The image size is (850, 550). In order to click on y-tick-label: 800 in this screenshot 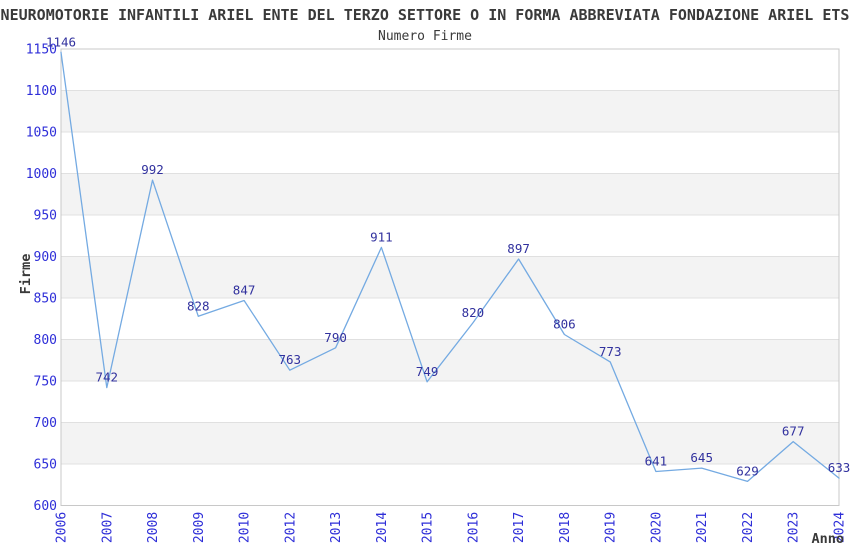, I will do `click(45, 340)`.